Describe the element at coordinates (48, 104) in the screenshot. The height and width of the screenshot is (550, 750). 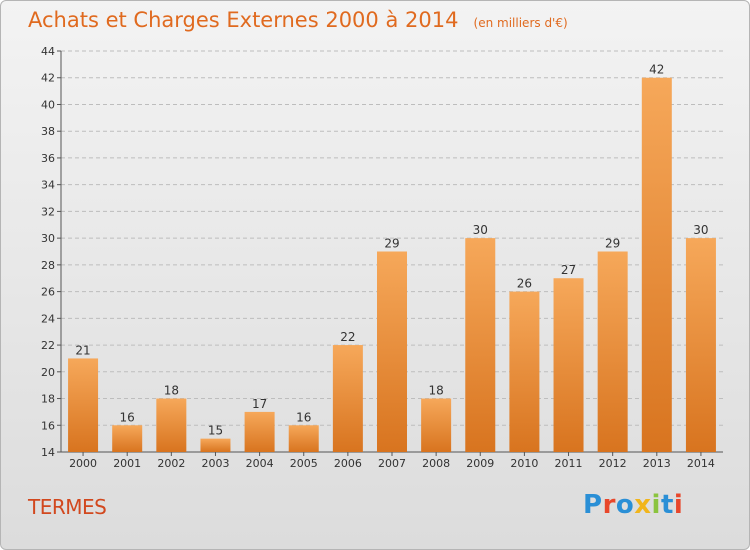
I see `y-tick-label: 40` at that location.